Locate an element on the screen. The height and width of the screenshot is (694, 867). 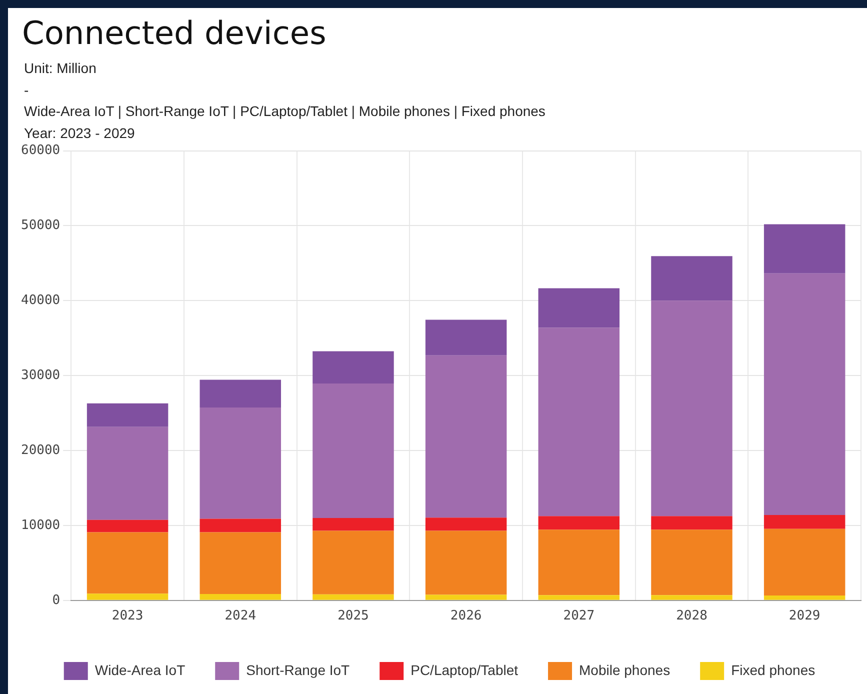
x-tick-label: 2029 is located at coordinates (804, 616).